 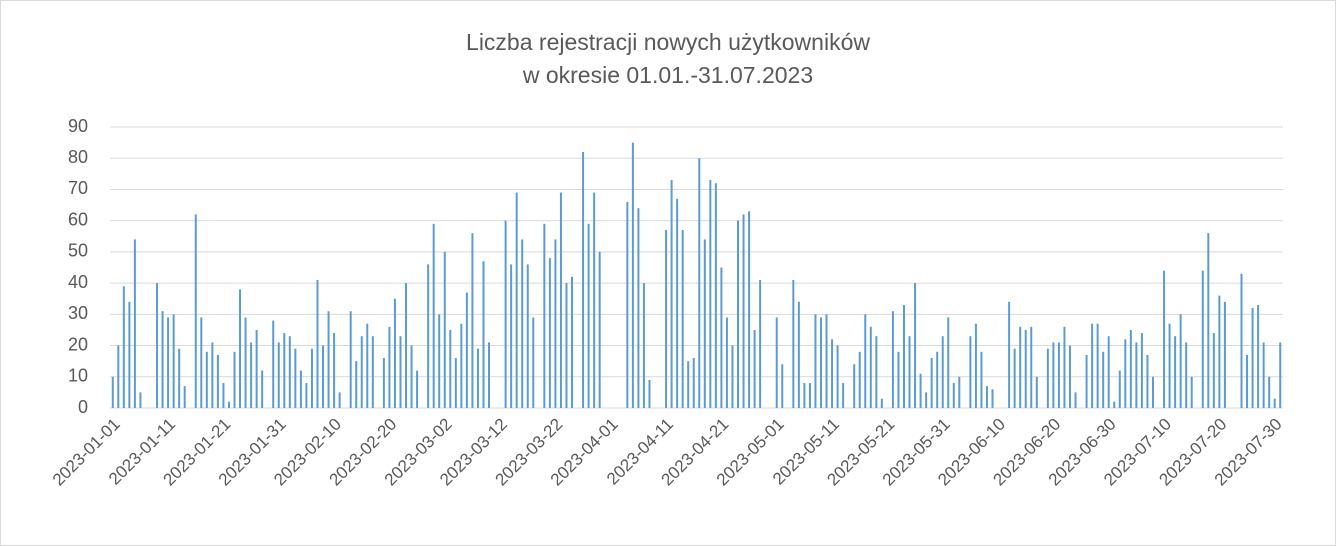 What do you see at coordinates (78, 188) in the screenshot?
I see `y-tick-label: 70` at bounding box center [78, 188].